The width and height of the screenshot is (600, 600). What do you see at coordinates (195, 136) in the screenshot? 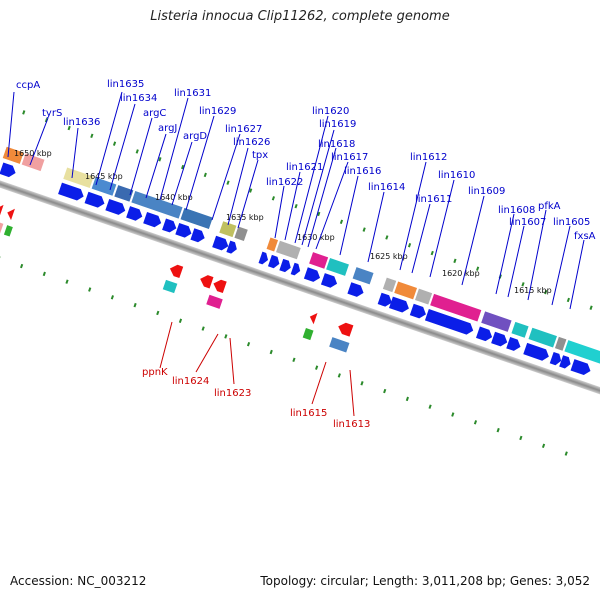
I see `gene-label-argD: argD` at bounding box center [195, 136].